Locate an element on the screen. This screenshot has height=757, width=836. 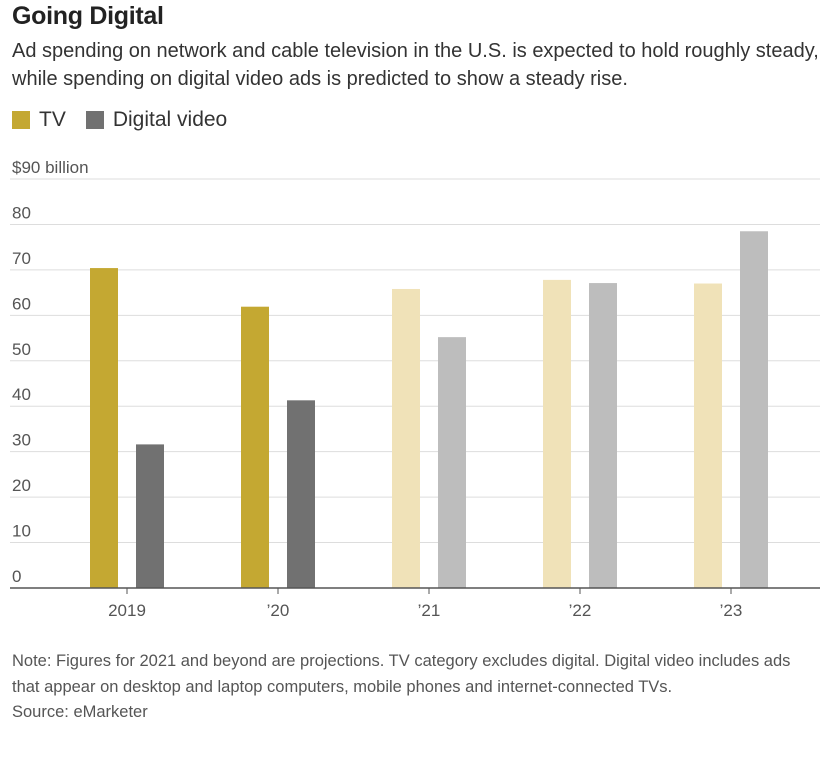
y-tick-label-20: 20 is located at coordinates (21, 485).